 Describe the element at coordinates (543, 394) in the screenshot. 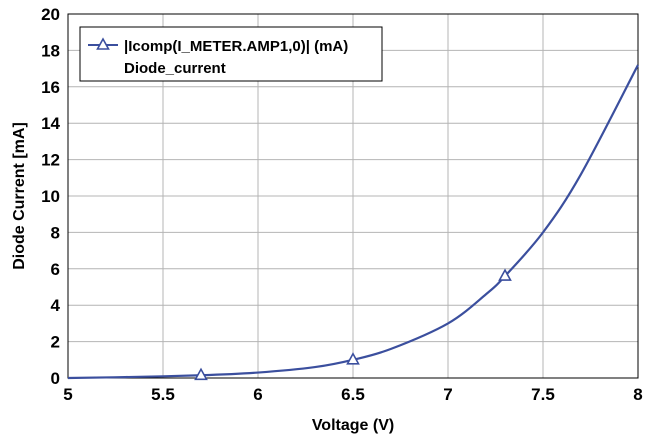

I see `x-tick-label: 7.5` at that location.